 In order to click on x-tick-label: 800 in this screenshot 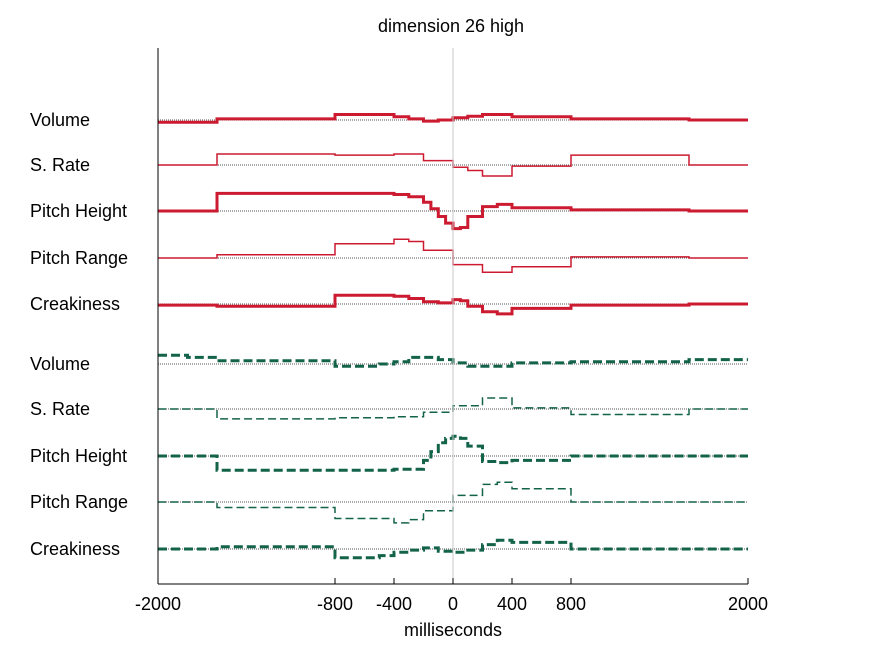, I will do `click(571, 604)`.